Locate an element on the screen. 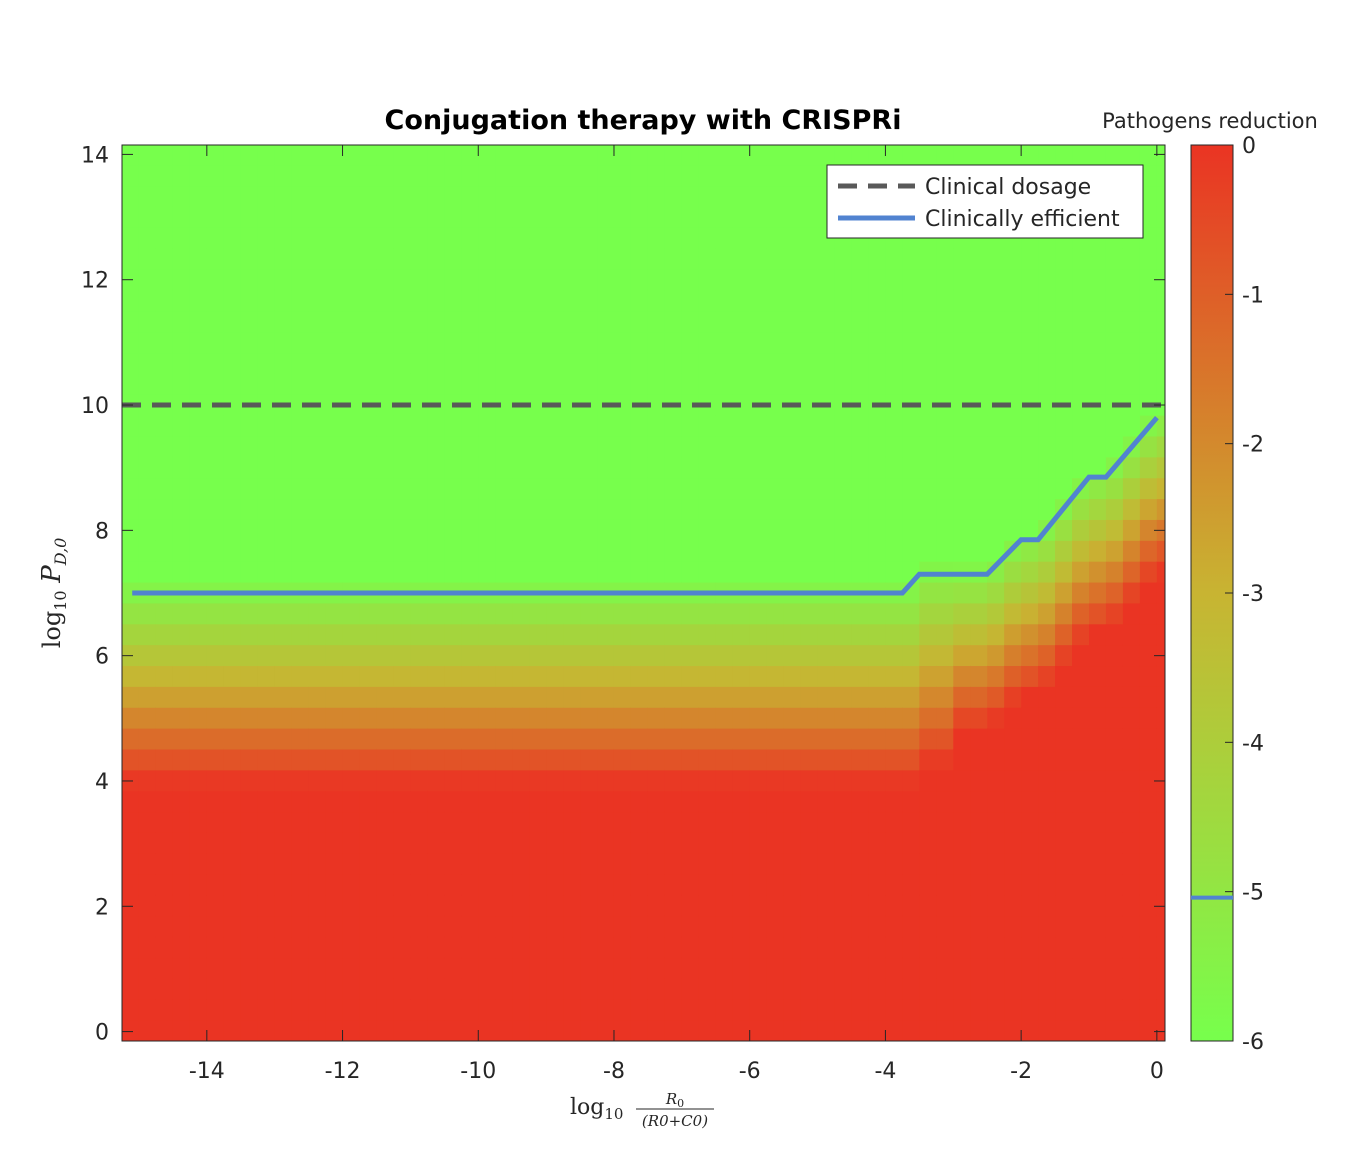 The height and width of the screenshot is (1159, 1353). legend-box is located at coordinates (985, 201).